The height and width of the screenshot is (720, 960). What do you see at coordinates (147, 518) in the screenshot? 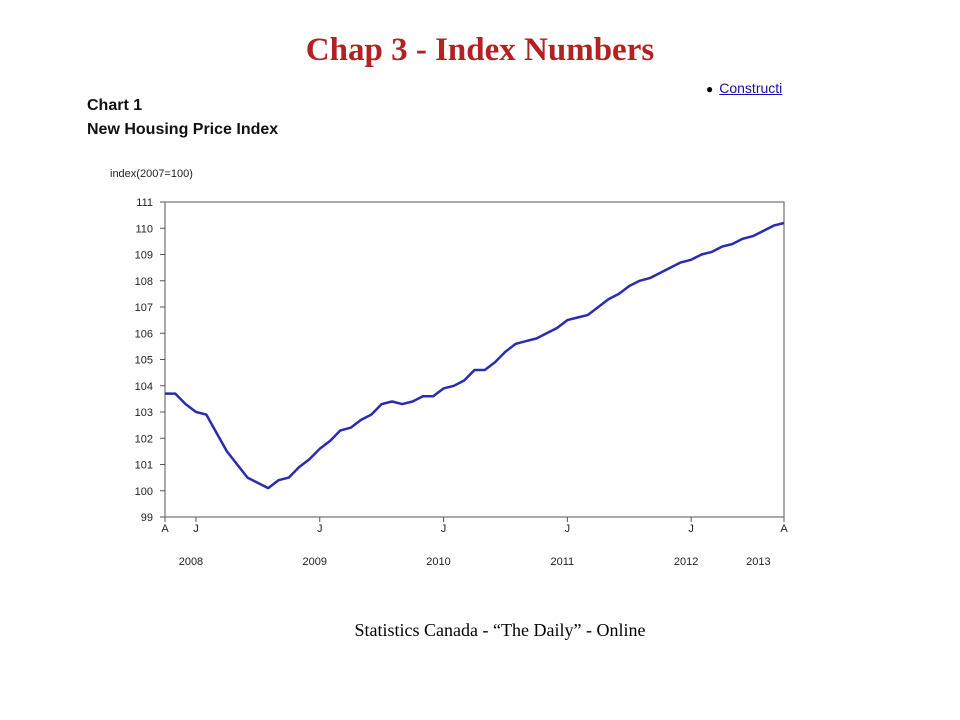
I see `y-tick-label: 99` at bounding box center [147, 518].